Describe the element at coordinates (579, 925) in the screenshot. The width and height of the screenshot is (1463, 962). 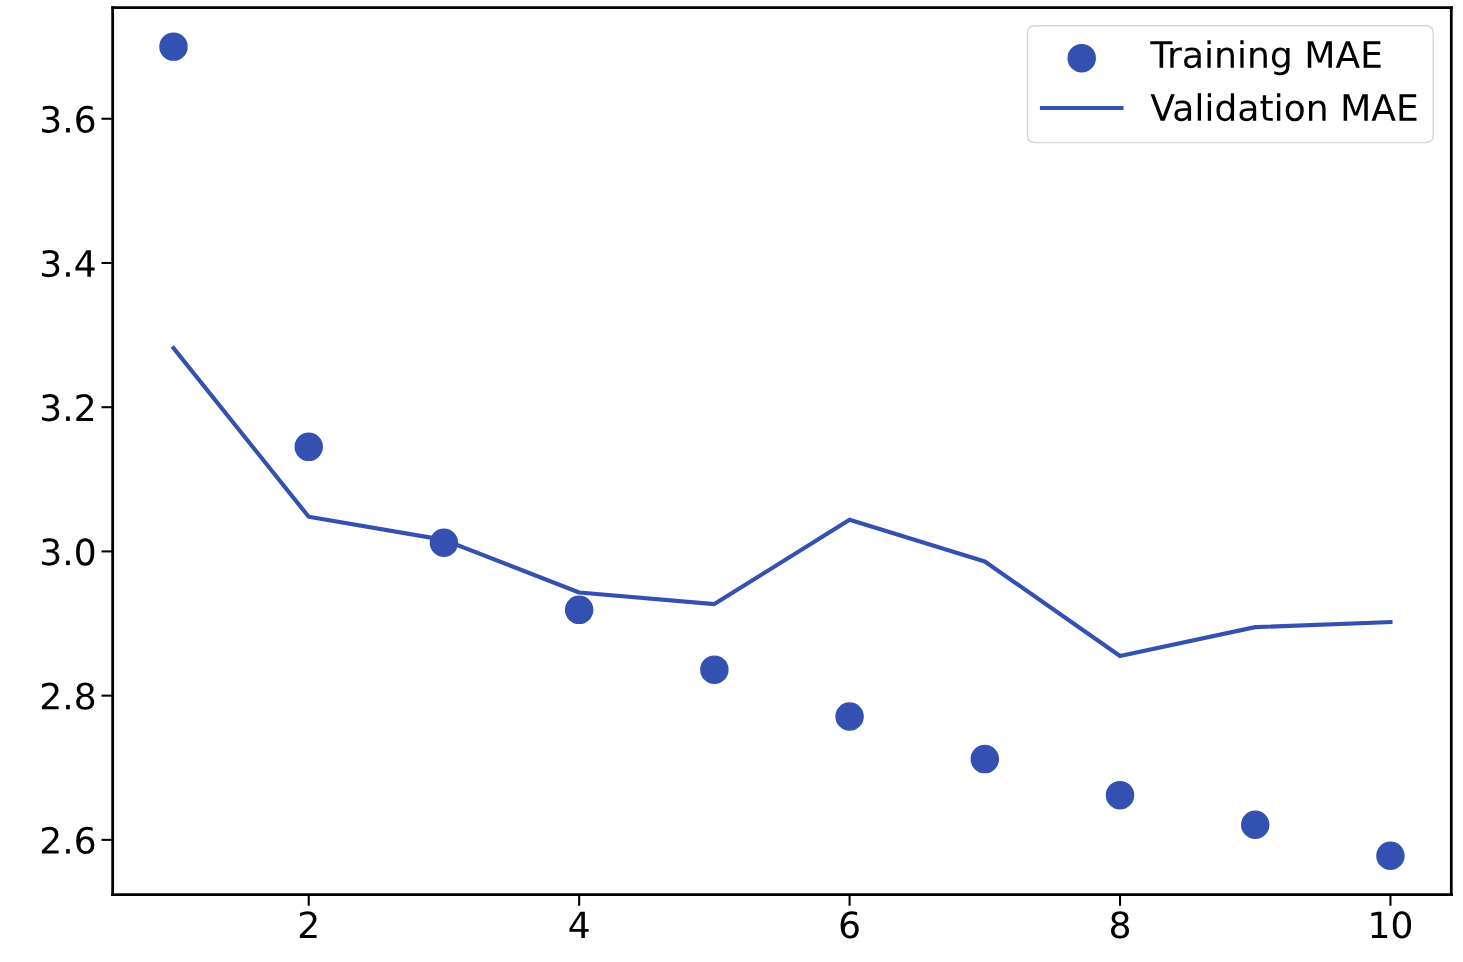
I see `x-tick-label: 4` at that location.